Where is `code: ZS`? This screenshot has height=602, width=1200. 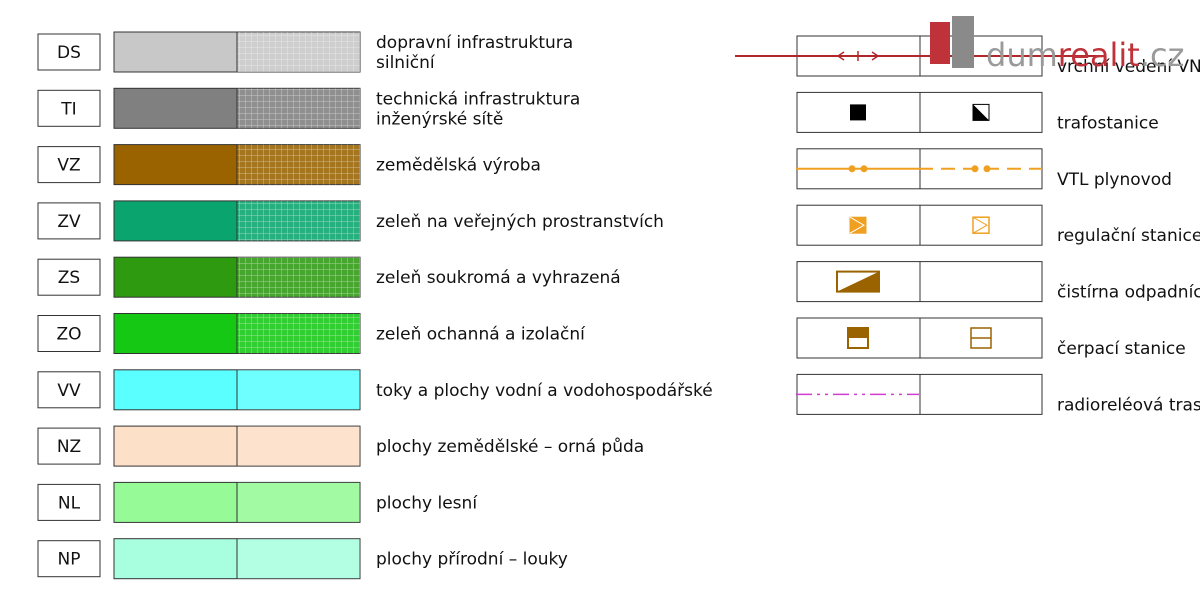
code: ZS is located at coordinates (69, 278).